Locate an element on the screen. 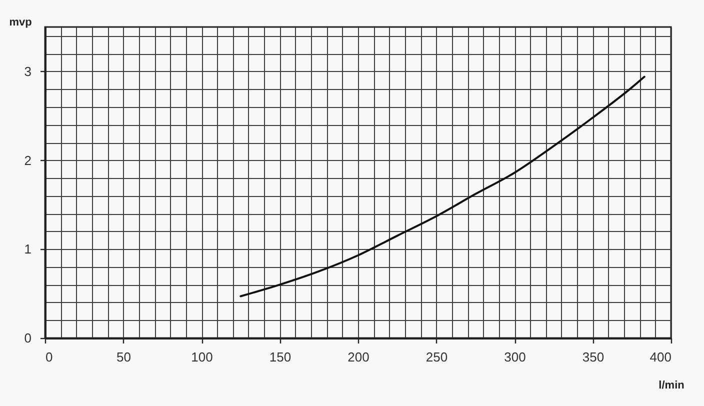  y-tick-label: 2 is located at coordinates (28, 160).